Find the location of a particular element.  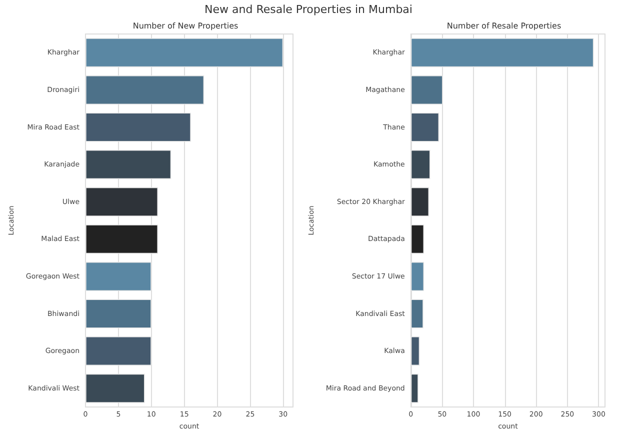

chart-subtitle: Number of New Properties is located at coordinates (185, 26).